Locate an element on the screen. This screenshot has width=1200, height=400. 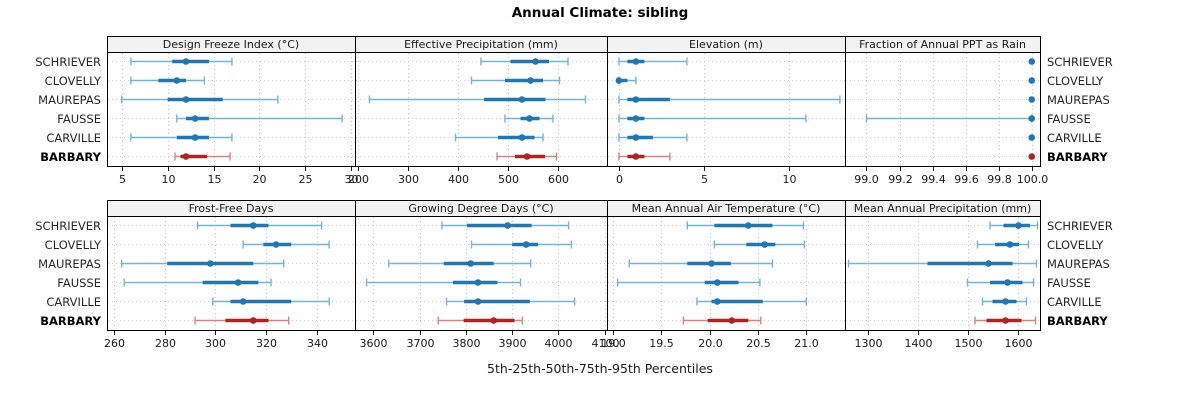
axis-tick-label: 99.2 is located at coordinates (900, 179).